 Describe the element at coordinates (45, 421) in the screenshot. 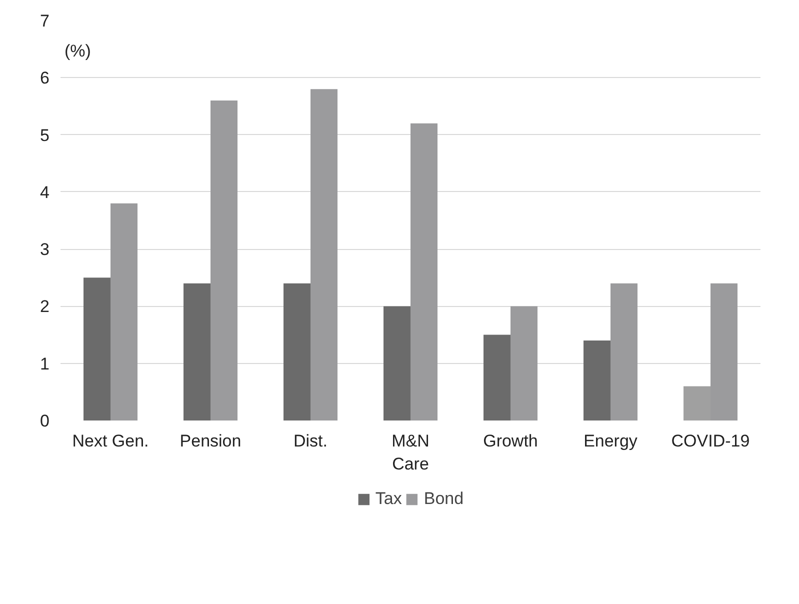

I see `y-tick-label: 0` at that location.